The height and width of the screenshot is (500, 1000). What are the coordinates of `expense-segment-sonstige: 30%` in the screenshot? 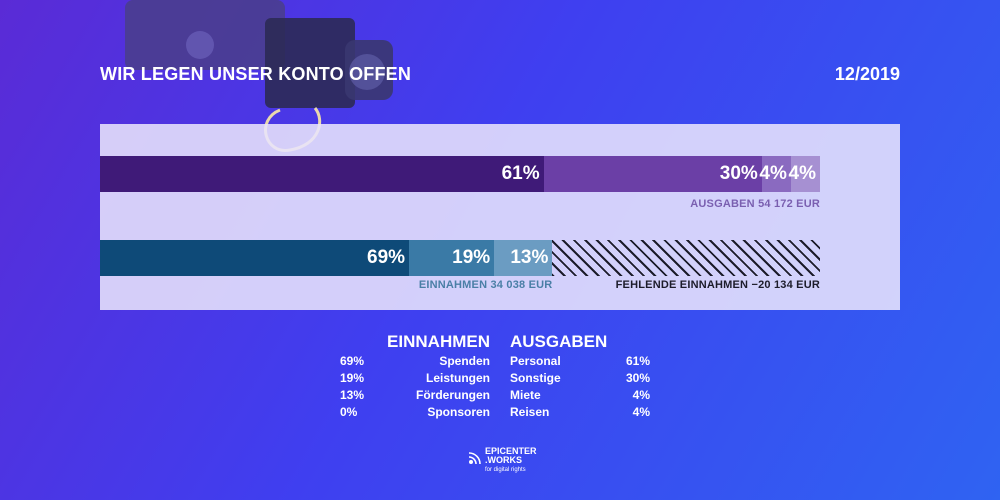 It's located at (652, 174).